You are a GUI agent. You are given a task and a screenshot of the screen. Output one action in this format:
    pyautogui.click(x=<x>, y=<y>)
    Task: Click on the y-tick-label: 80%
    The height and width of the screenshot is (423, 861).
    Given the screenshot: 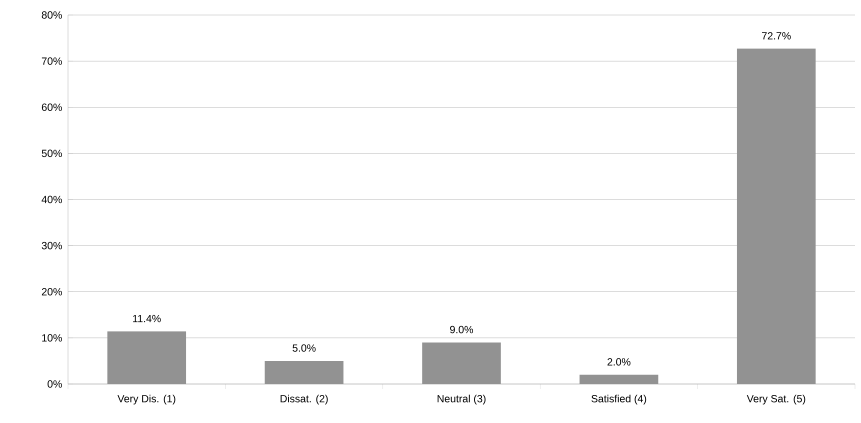 What is the action you would take?
    pyautogui.click(x=52, y=15)
    